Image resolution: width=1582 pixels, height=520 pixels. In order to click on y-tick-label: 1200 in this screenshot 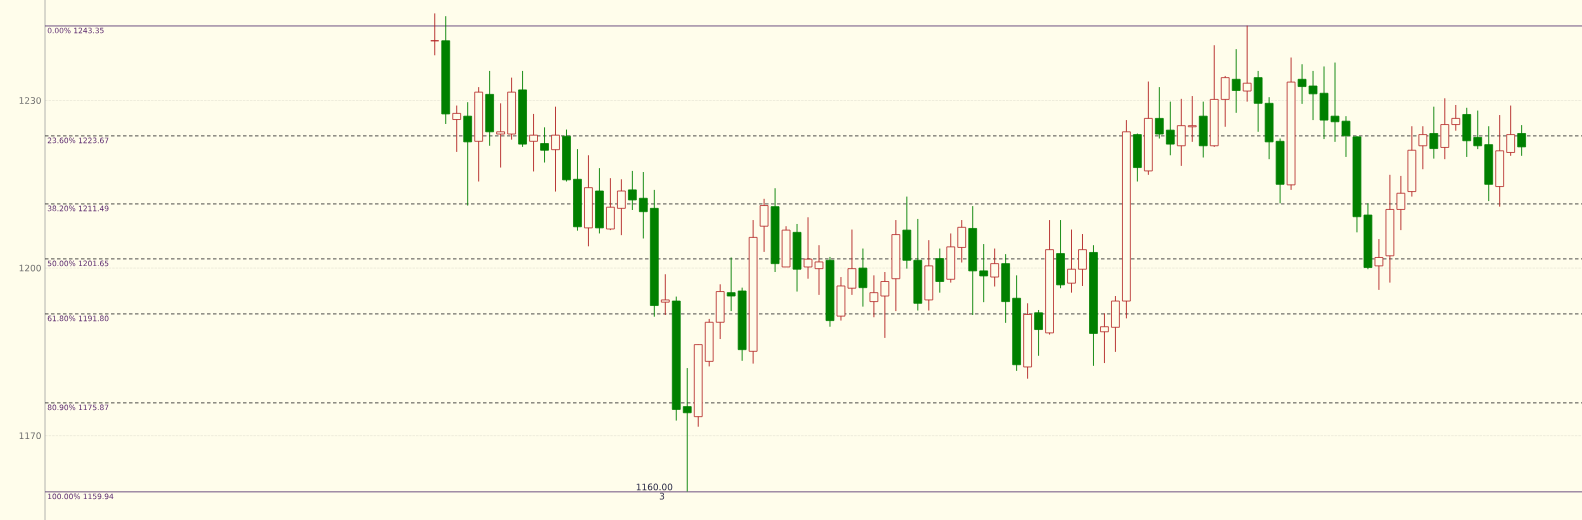, I will do `click(30, 268)`.